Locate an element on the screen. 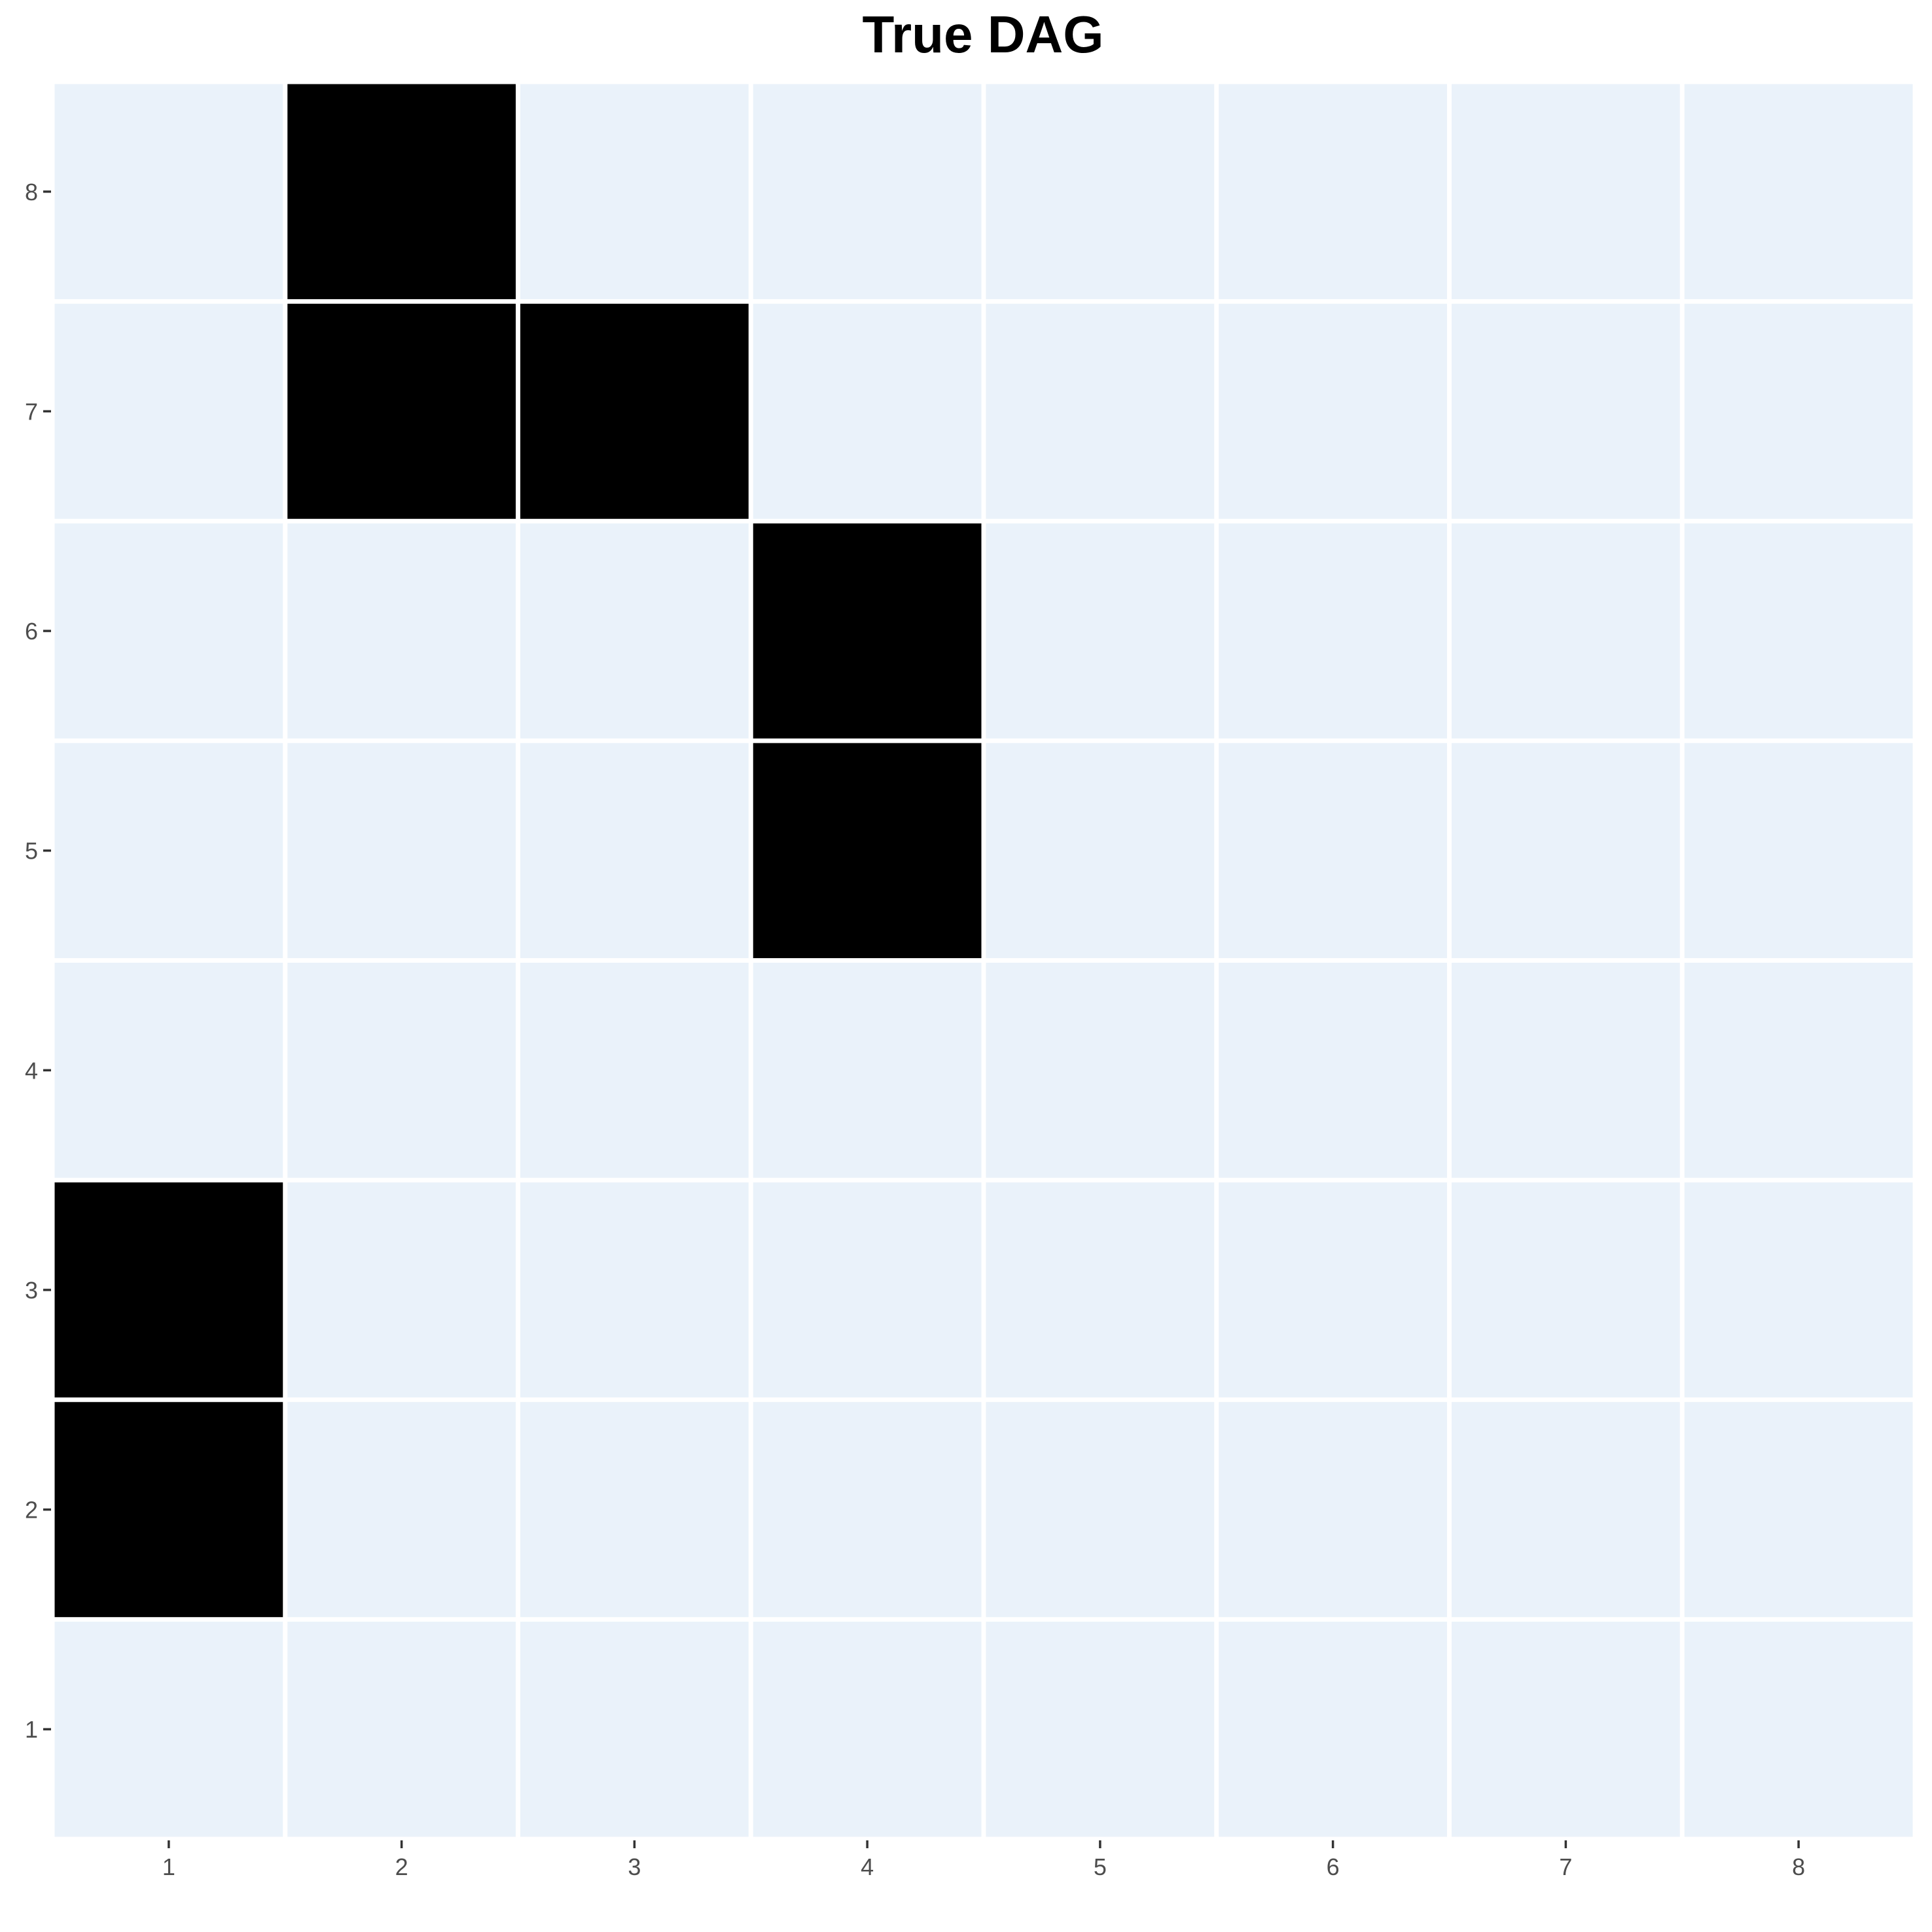 This screenshot has height=1932, width=1932. y-tick-label: 8 is located at coordinates (31, 192).